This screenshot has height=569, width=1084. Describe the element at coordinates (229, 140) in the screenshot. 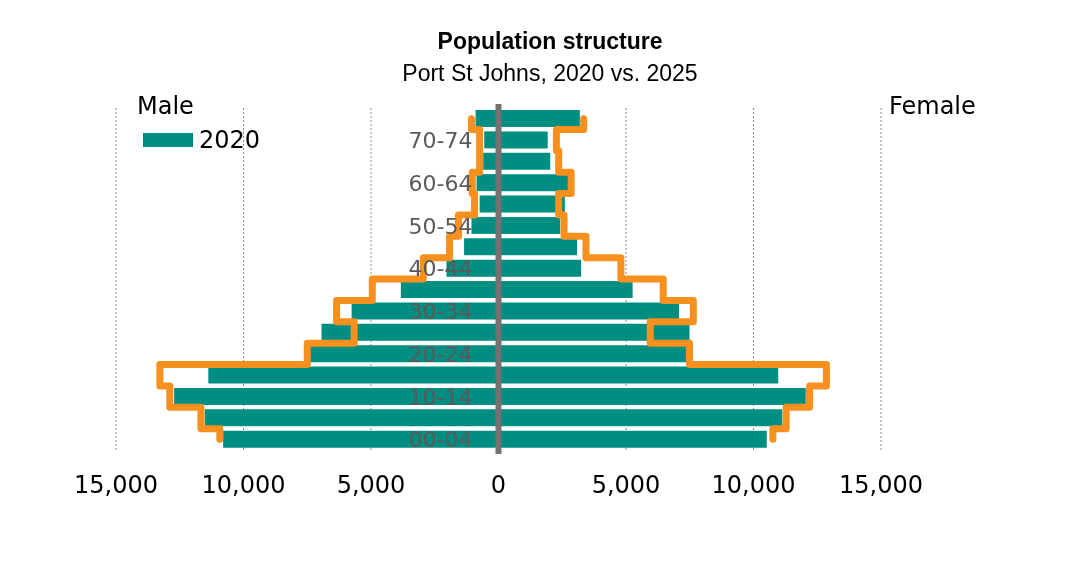

I see `legend-label: 2020` at that location.